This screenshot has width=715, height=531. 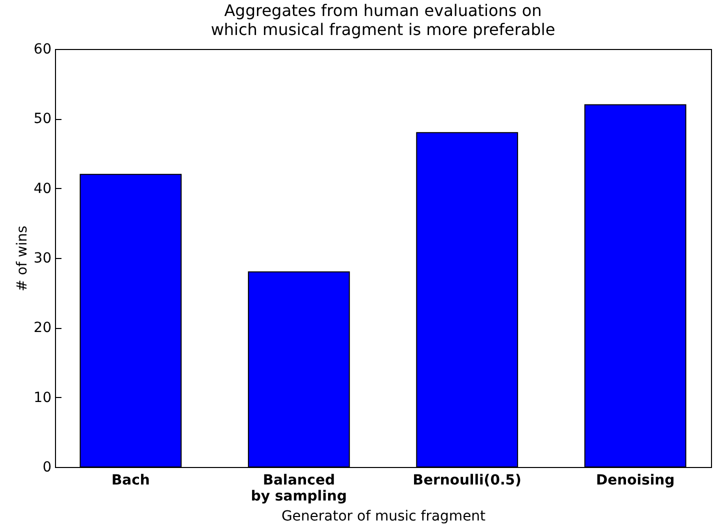 I want to click on chart-title: Aggregates from human evaluations on which musical fragment is more preferable, so click(x=383, y=20).